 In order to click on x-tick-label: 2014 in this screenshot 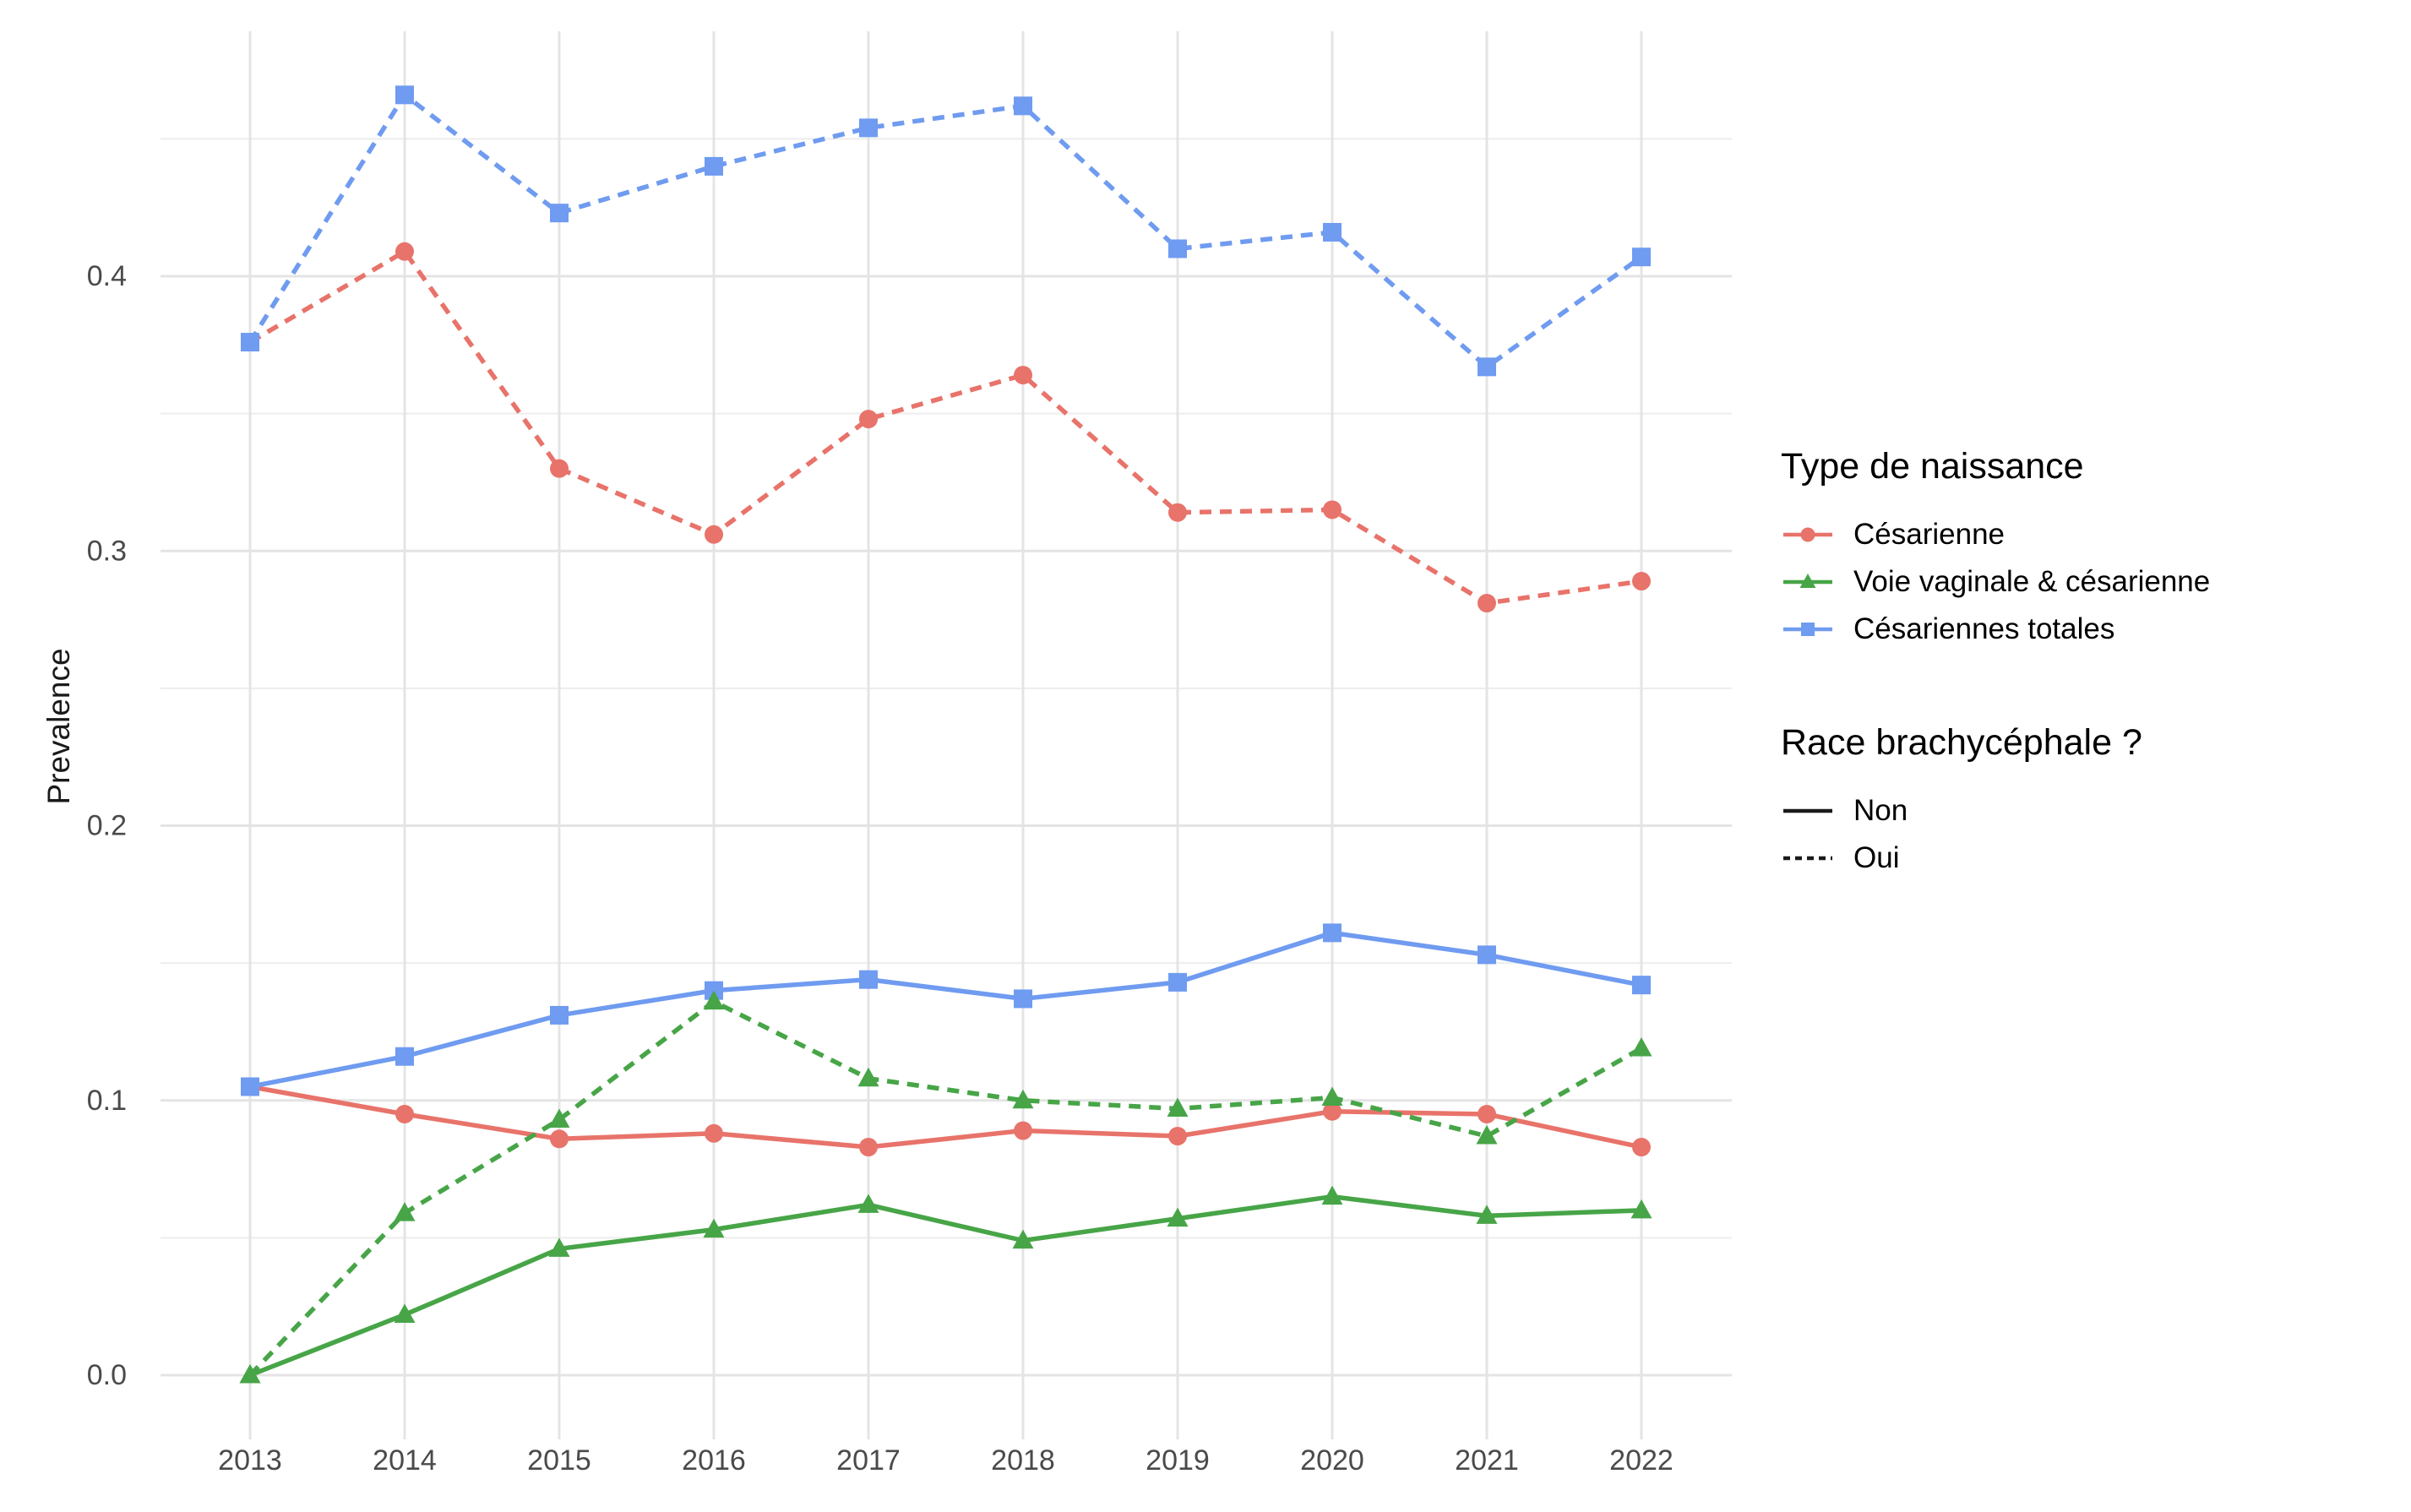, I will do `click(405, 1461)`.